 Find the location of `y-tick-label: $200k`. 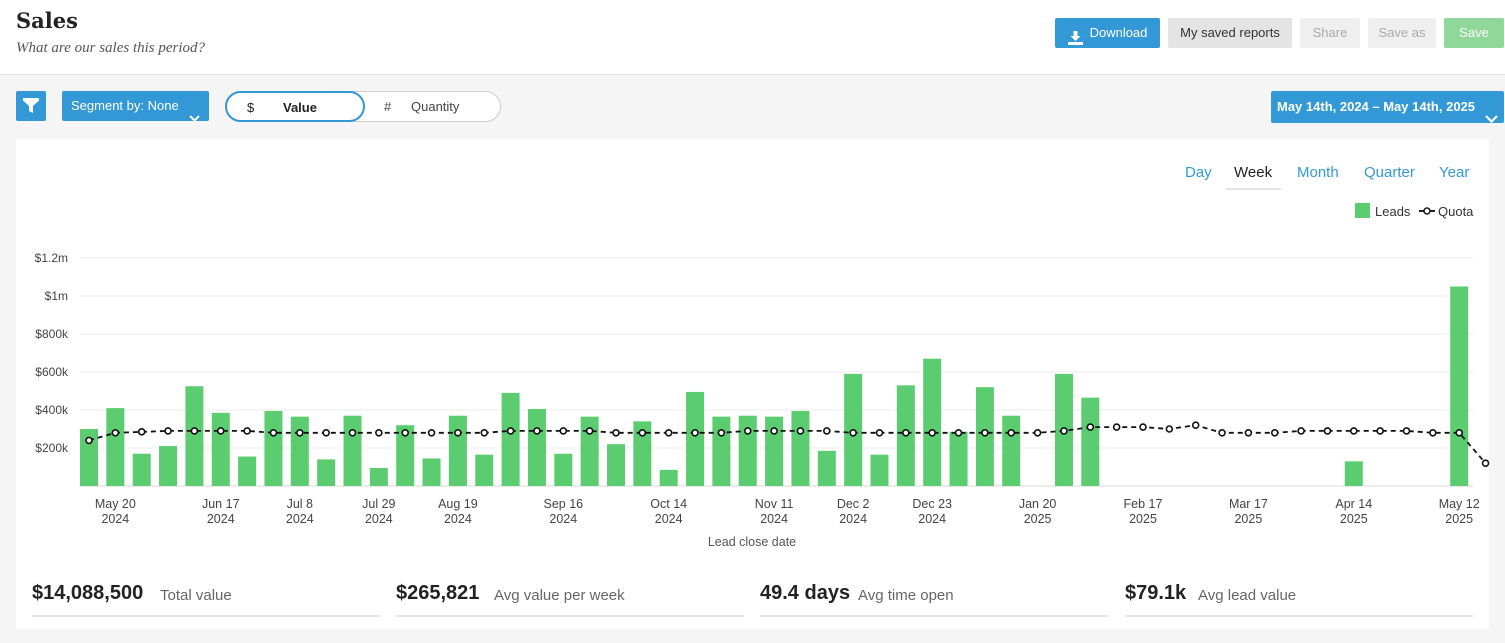

y-tick-label: $200k is located at coordinates (52, 448).